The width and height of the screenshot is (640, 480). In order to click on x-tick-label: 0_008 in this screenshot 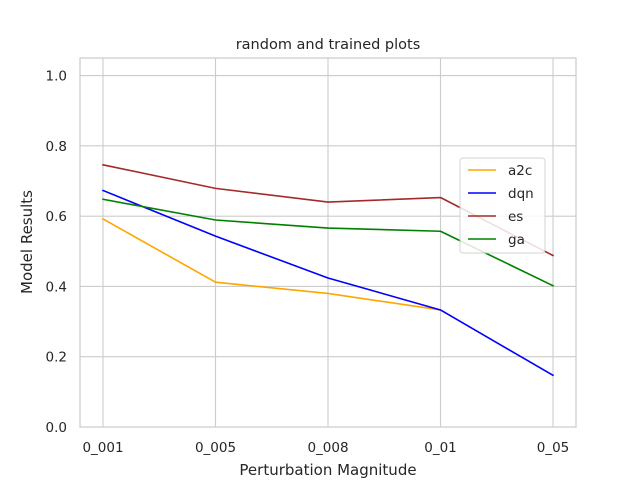, I will do `click(327, 448)`.